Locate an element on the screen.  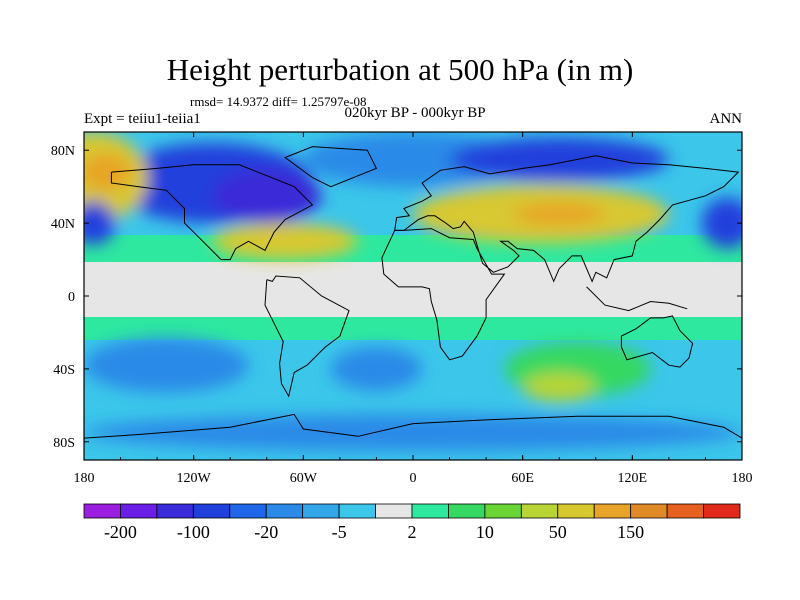
x-tick-label: 120E is located at coordinates (633, 478).